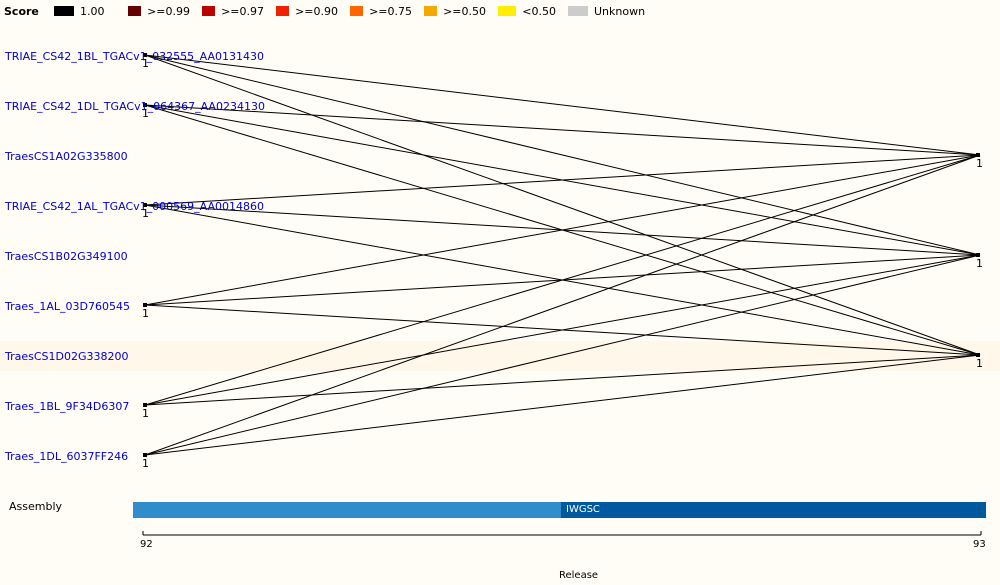 The width and height of the screenshot is (1000, 585). What do you see at coordinates (159, 11) in the screenshot?
I see `legend-item-2: >=0.99` at bounding box center [159, 11].